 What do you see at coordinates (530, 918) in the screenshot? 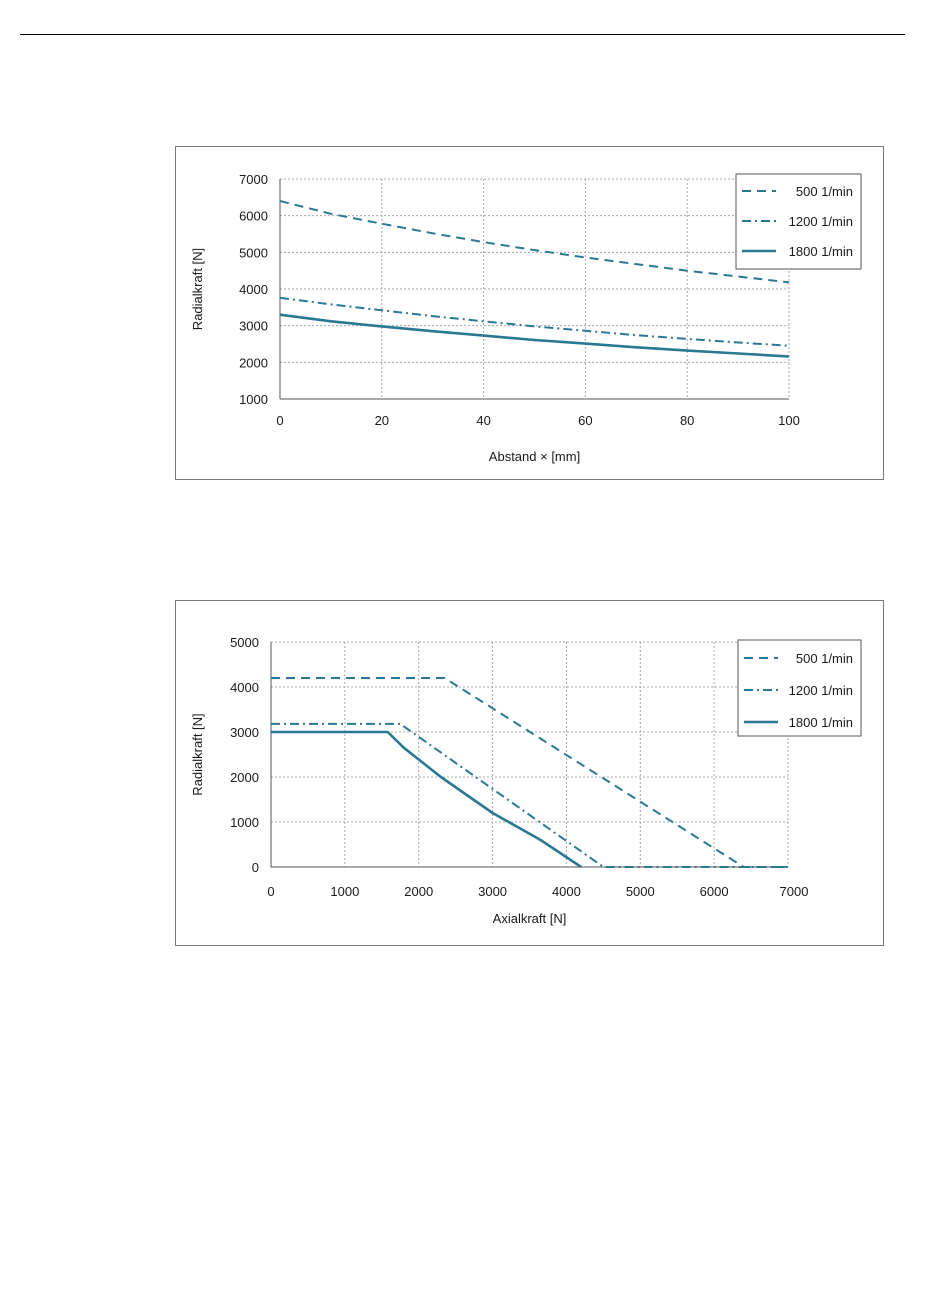
I see `x-axis-title: Axialkraft [N]` at bounding box center [530, 918].